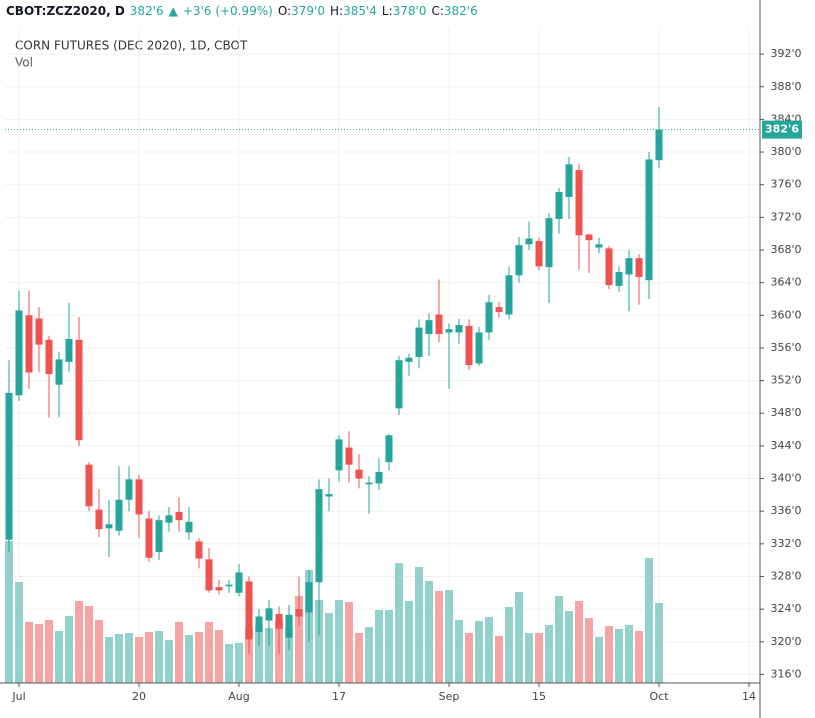 This screenshot has width=815, height=718. Describe the element at coordinates (539, 696) in the screenshot. I see `x-tick-label: 15` at that location.